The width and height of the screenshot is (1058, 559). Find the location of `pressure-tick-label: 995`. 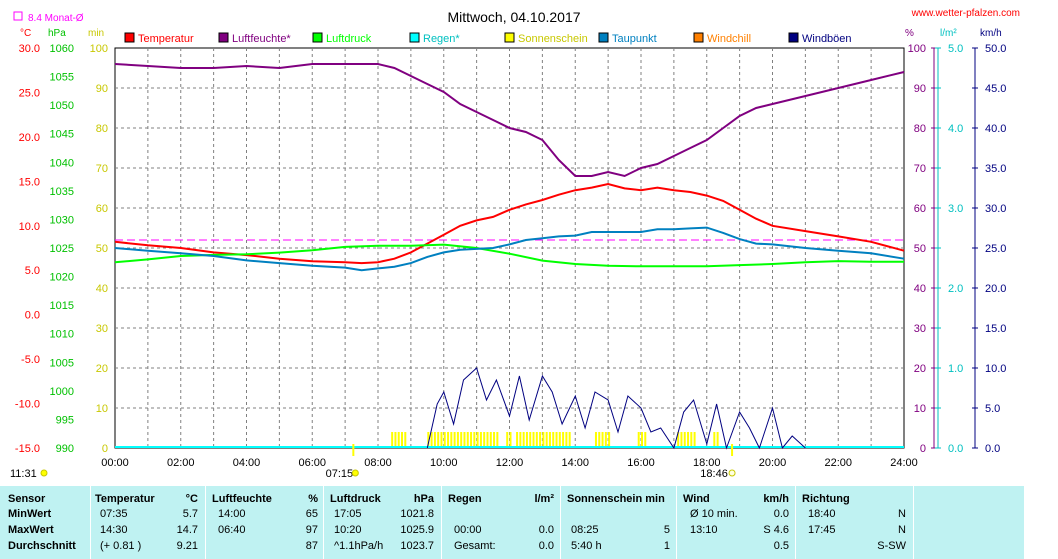

pressure-tick-label: 995 is located at coordinates (65, 420).